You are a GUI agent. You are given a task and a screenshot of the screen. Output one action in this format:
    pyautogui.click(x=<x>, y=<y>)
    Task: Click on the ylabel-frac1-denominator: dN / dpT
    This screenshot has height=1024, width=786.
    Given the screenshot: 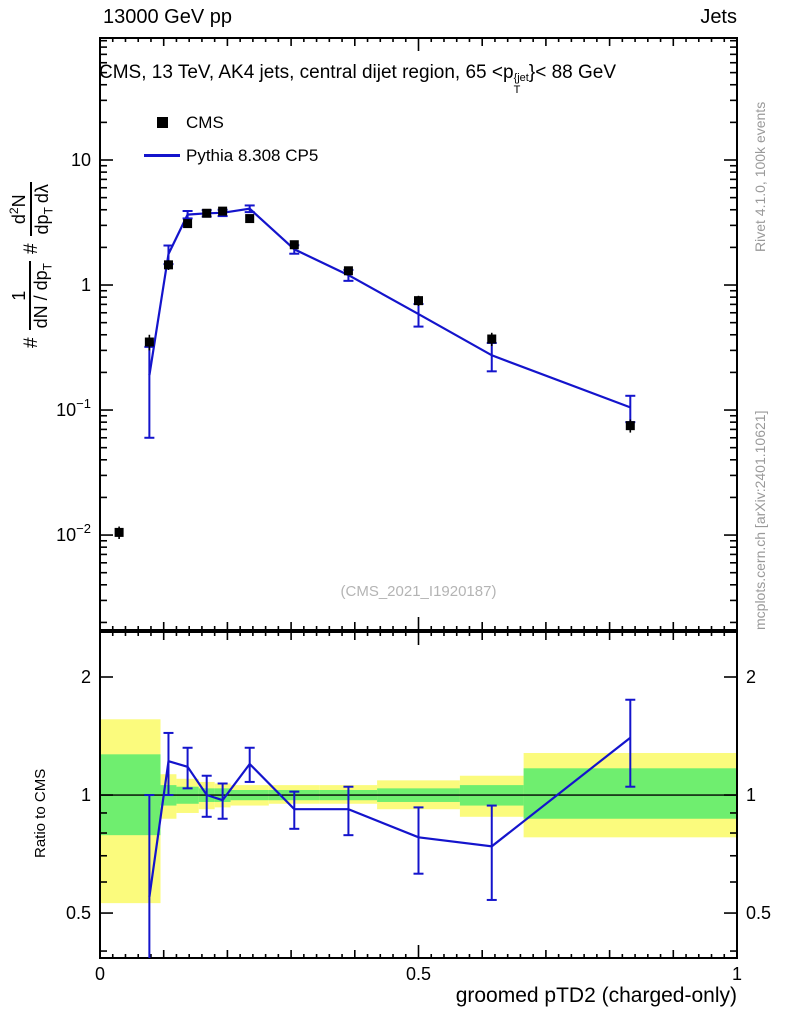 What is the action you would take?
    pyautogui.click(x=43, y=295)
    